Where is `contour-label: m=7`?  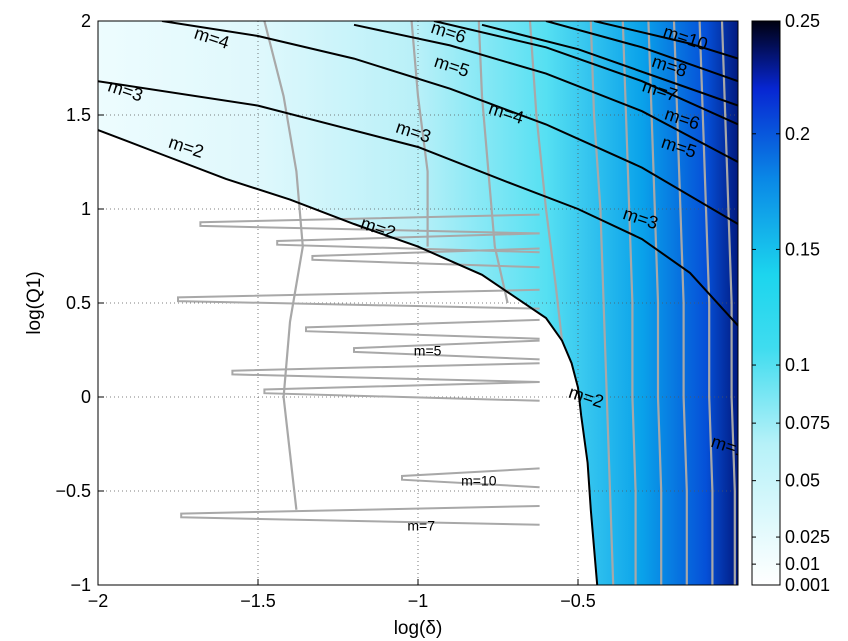
contour-label: m=7 is located at coordinates (421, 525).